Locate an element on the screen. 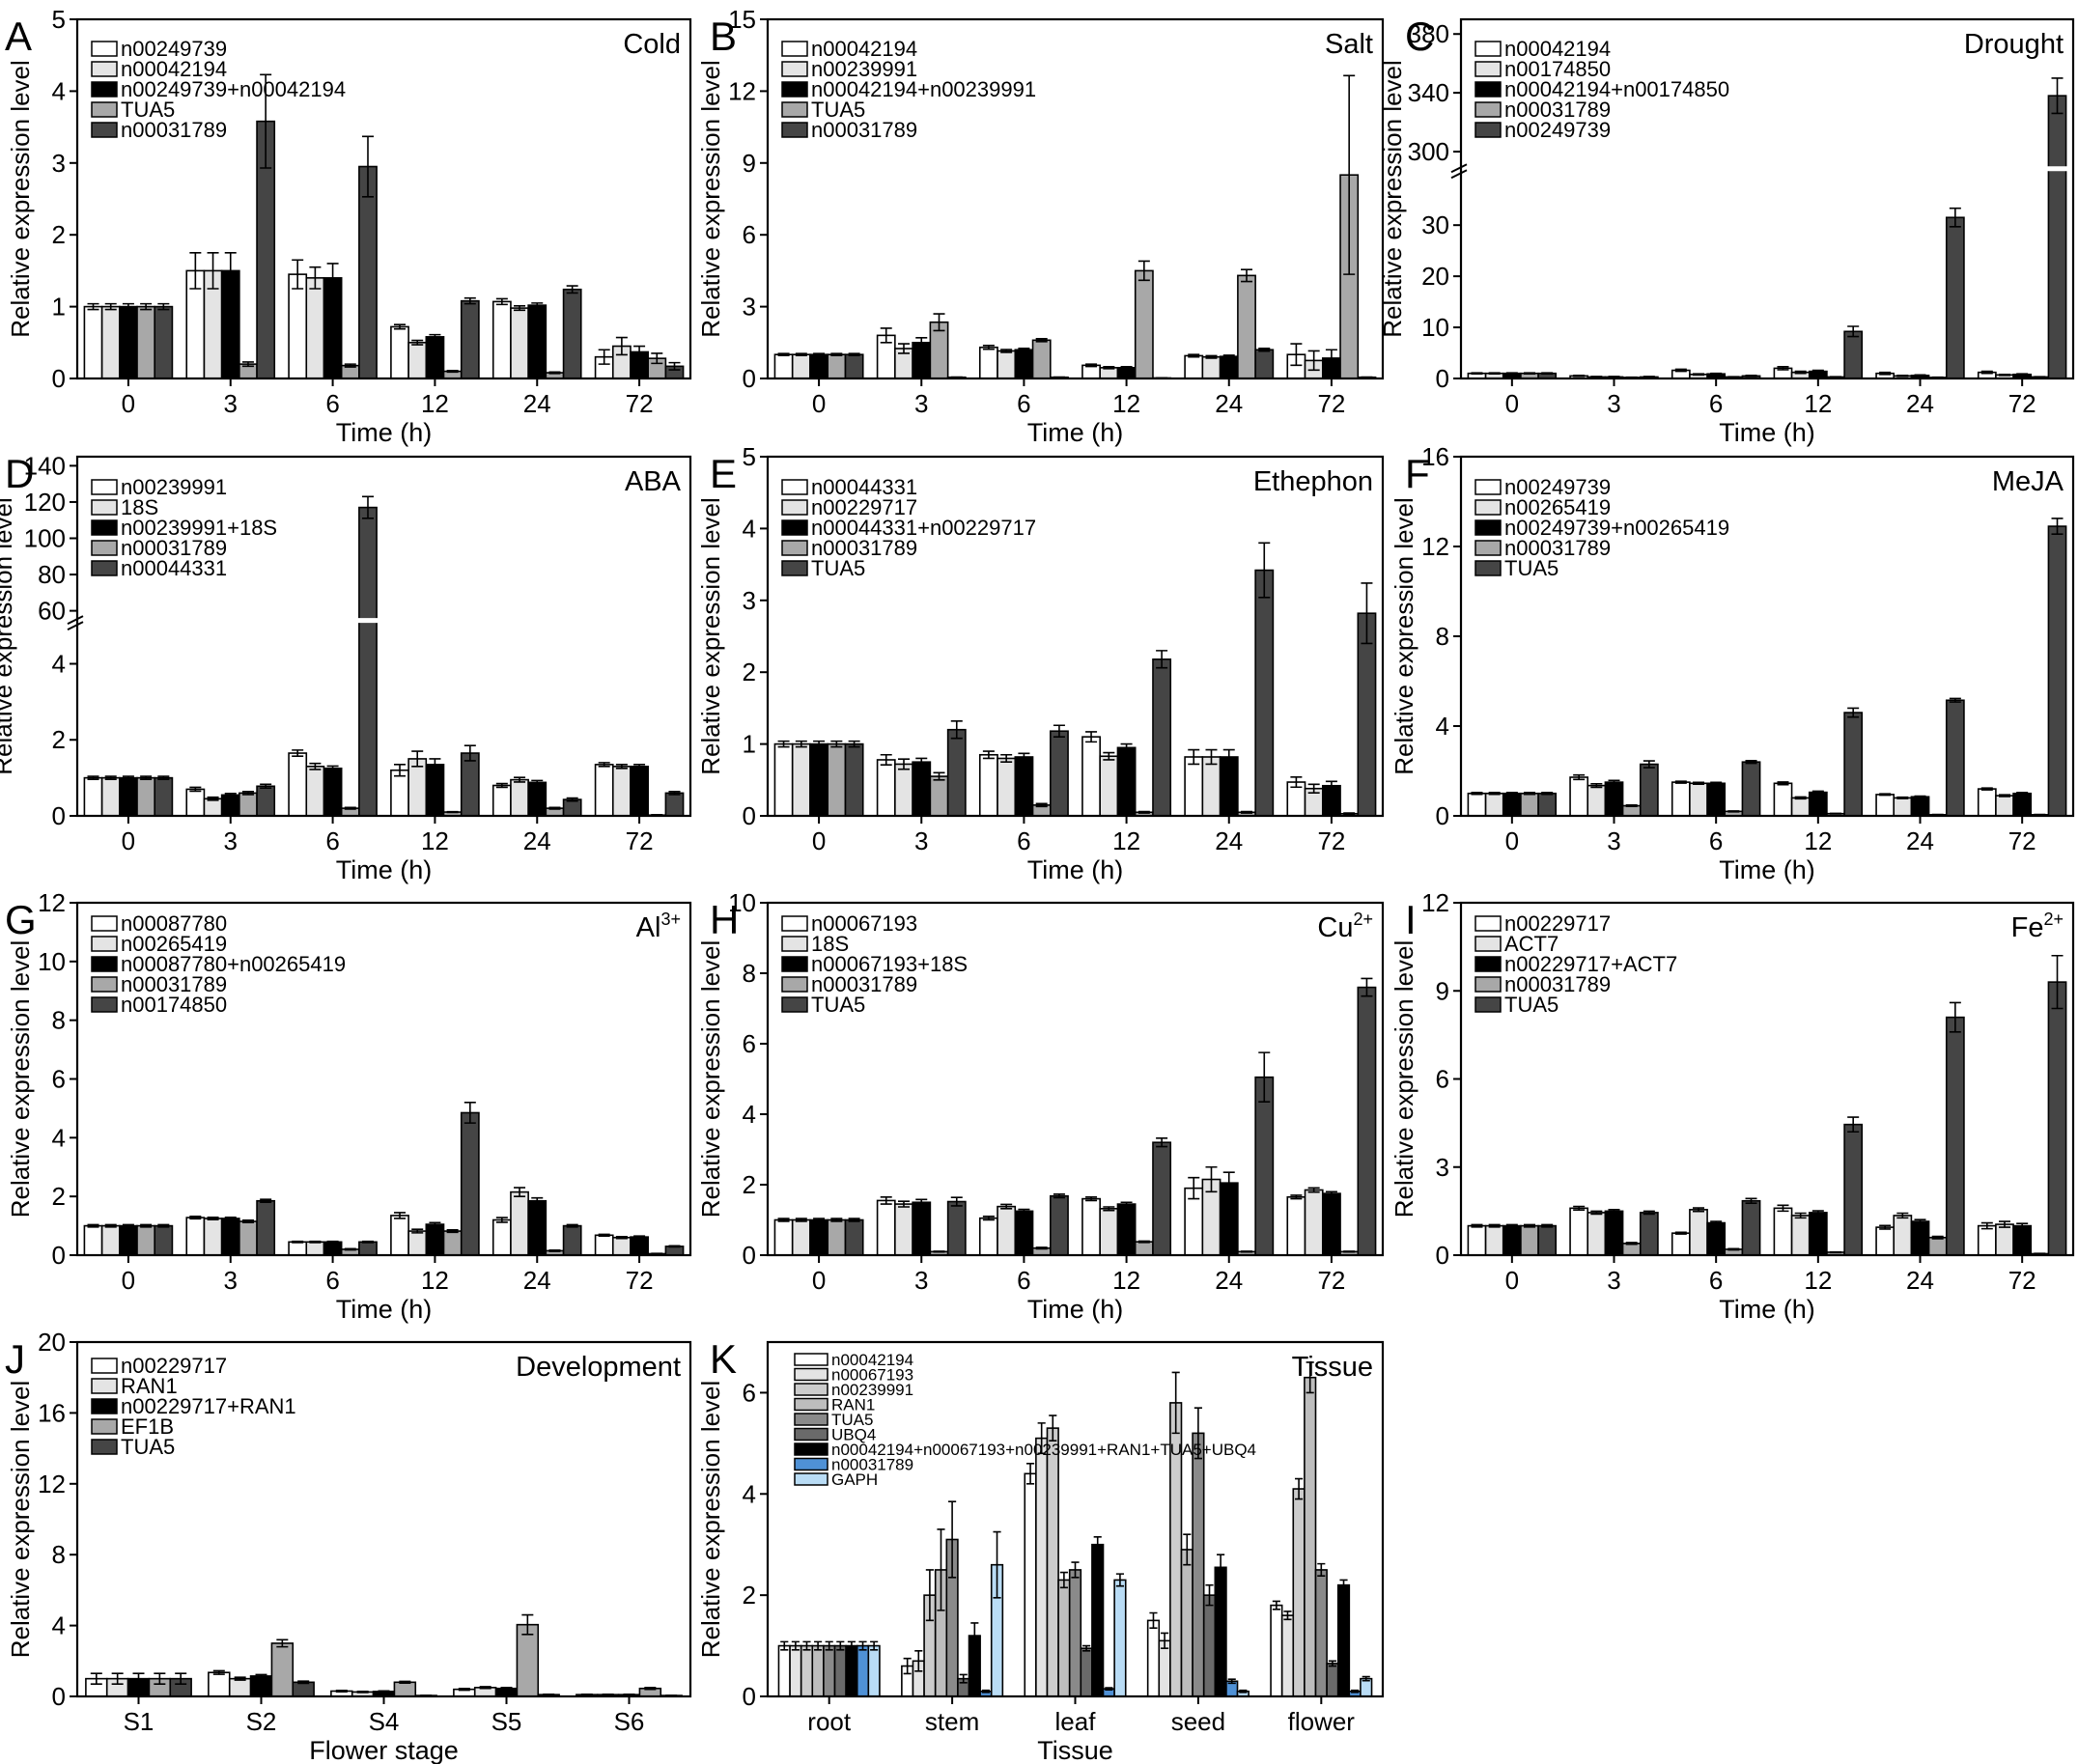 This screenshot has height=1764, width=2078. x-tick-label-0: 0 is located at coordinates (128, 841).